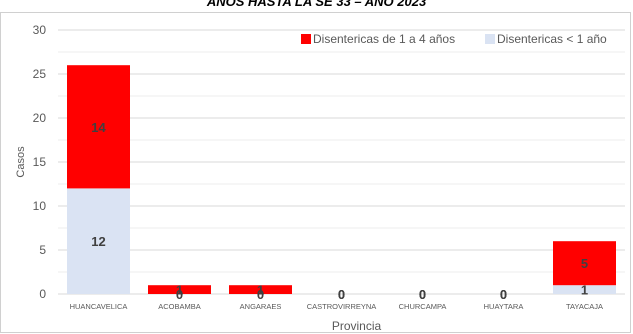  I want to click on data-label: 14, so click(98, 127).